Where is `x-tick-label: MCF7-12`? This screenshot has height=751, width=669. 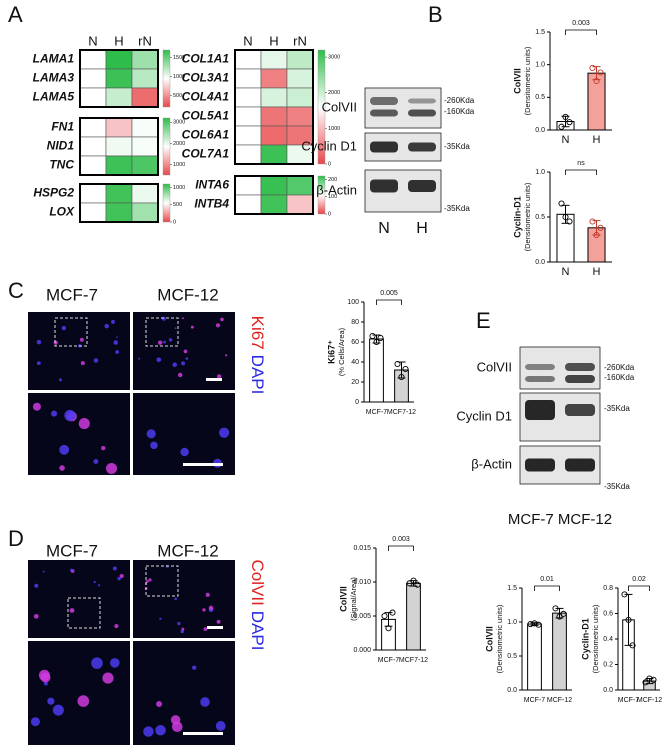
x-tick-label: MCF7-12 is located at coordinates (413, 660).